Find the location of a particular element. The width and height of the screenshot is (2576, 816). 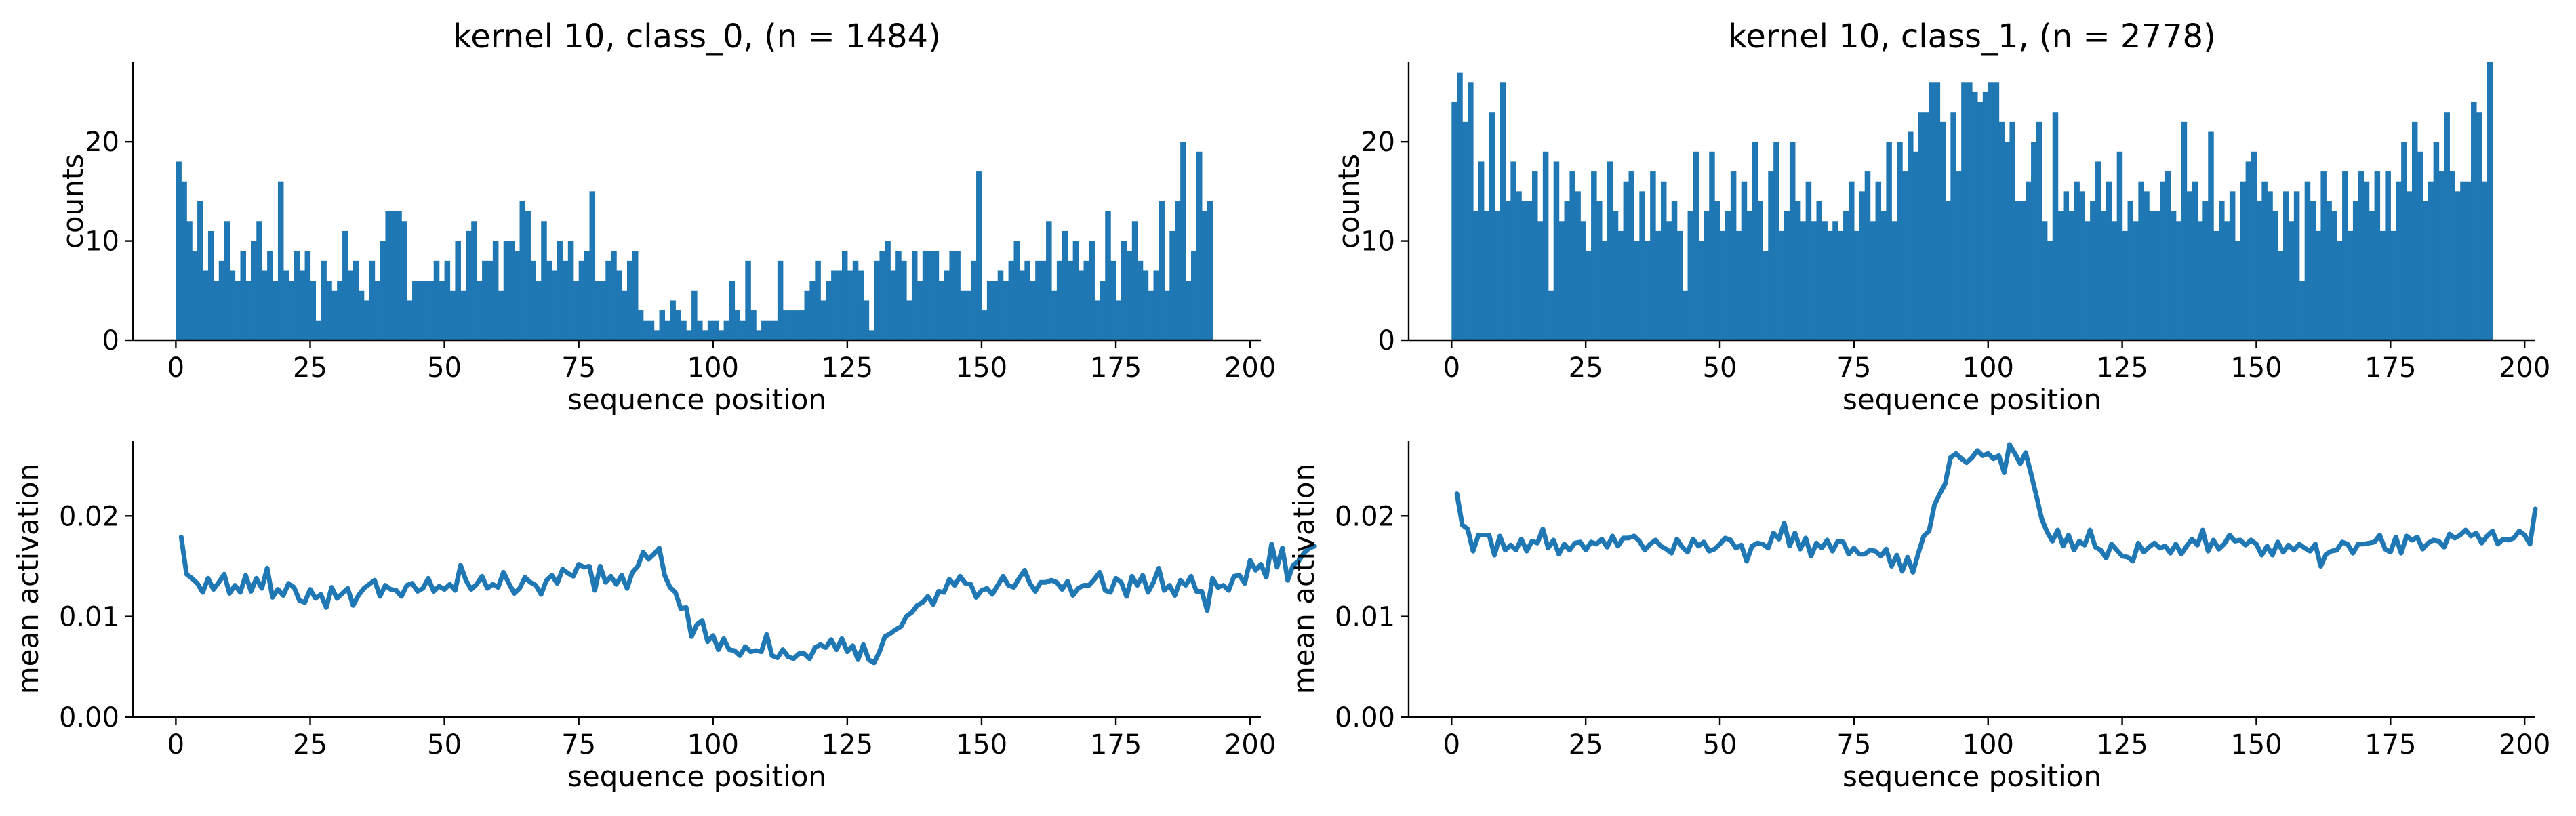

x-tick-label: 50 is located at coordinates (444, 745).